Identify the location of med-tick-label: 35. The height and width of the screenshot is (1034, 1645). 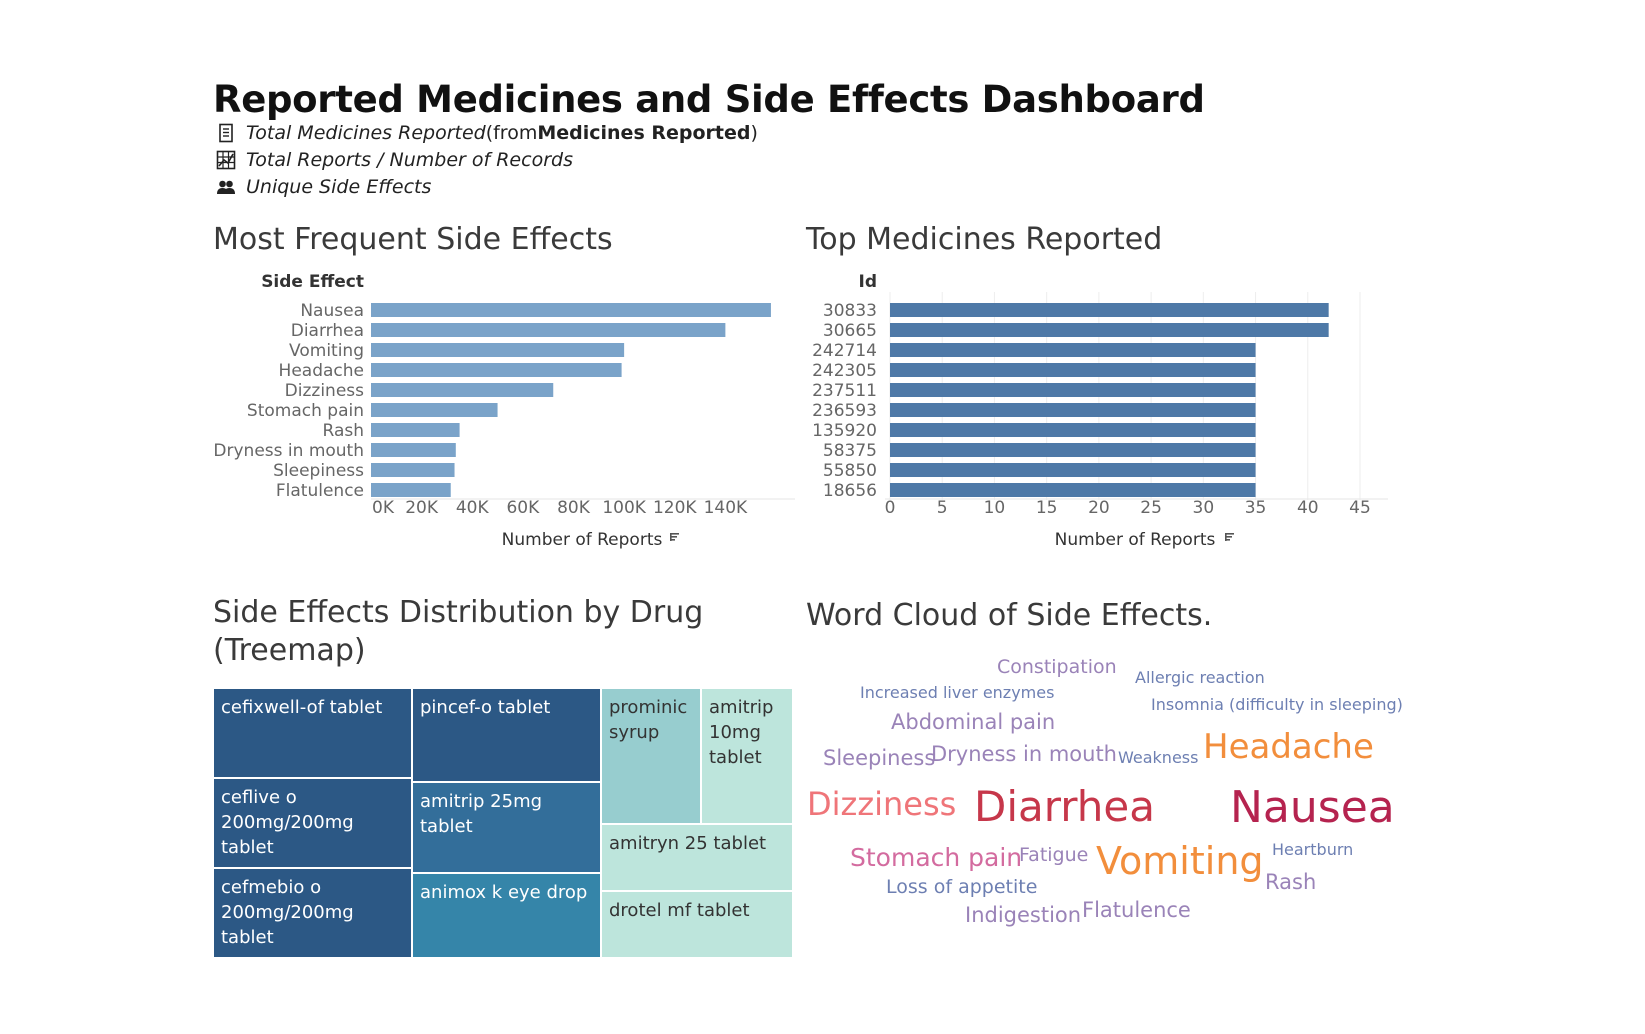
(1256, 508).